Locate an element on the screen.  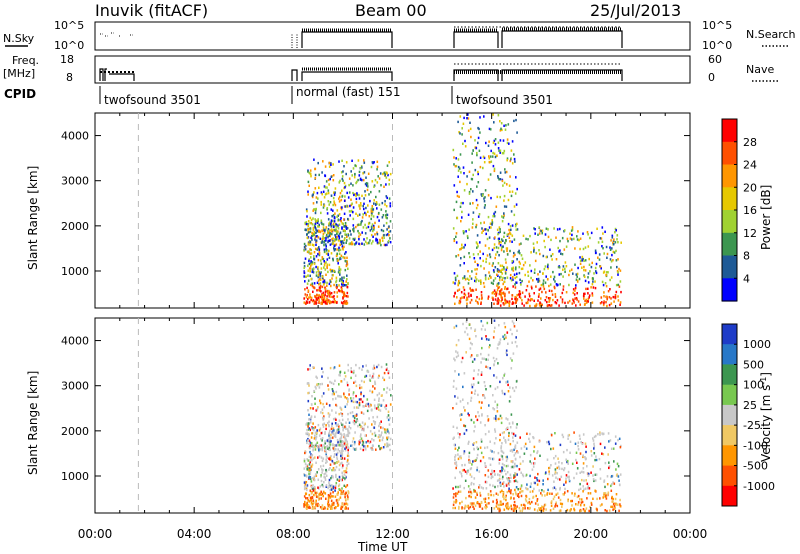
power-ytick-label: 4000 is located at coordinates (75, 136).